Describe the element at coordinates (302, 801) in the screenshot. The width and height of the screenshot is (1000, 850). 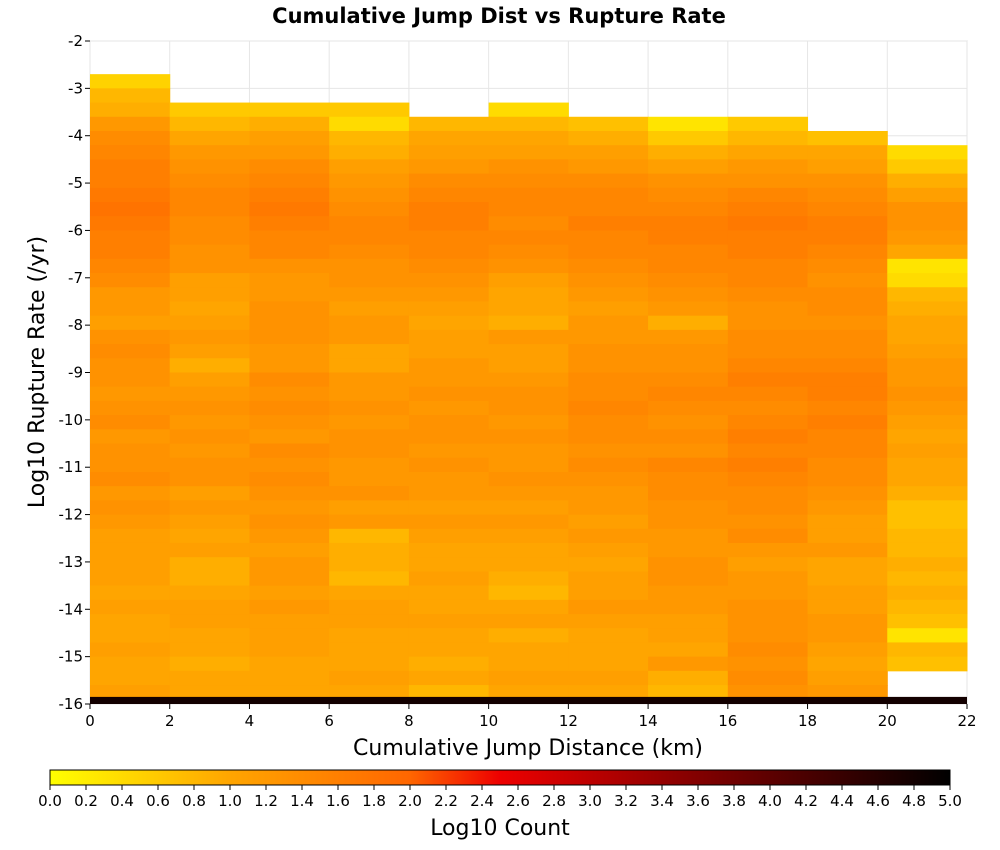
I see `colorbar-tick-label: 1.4` at that location.